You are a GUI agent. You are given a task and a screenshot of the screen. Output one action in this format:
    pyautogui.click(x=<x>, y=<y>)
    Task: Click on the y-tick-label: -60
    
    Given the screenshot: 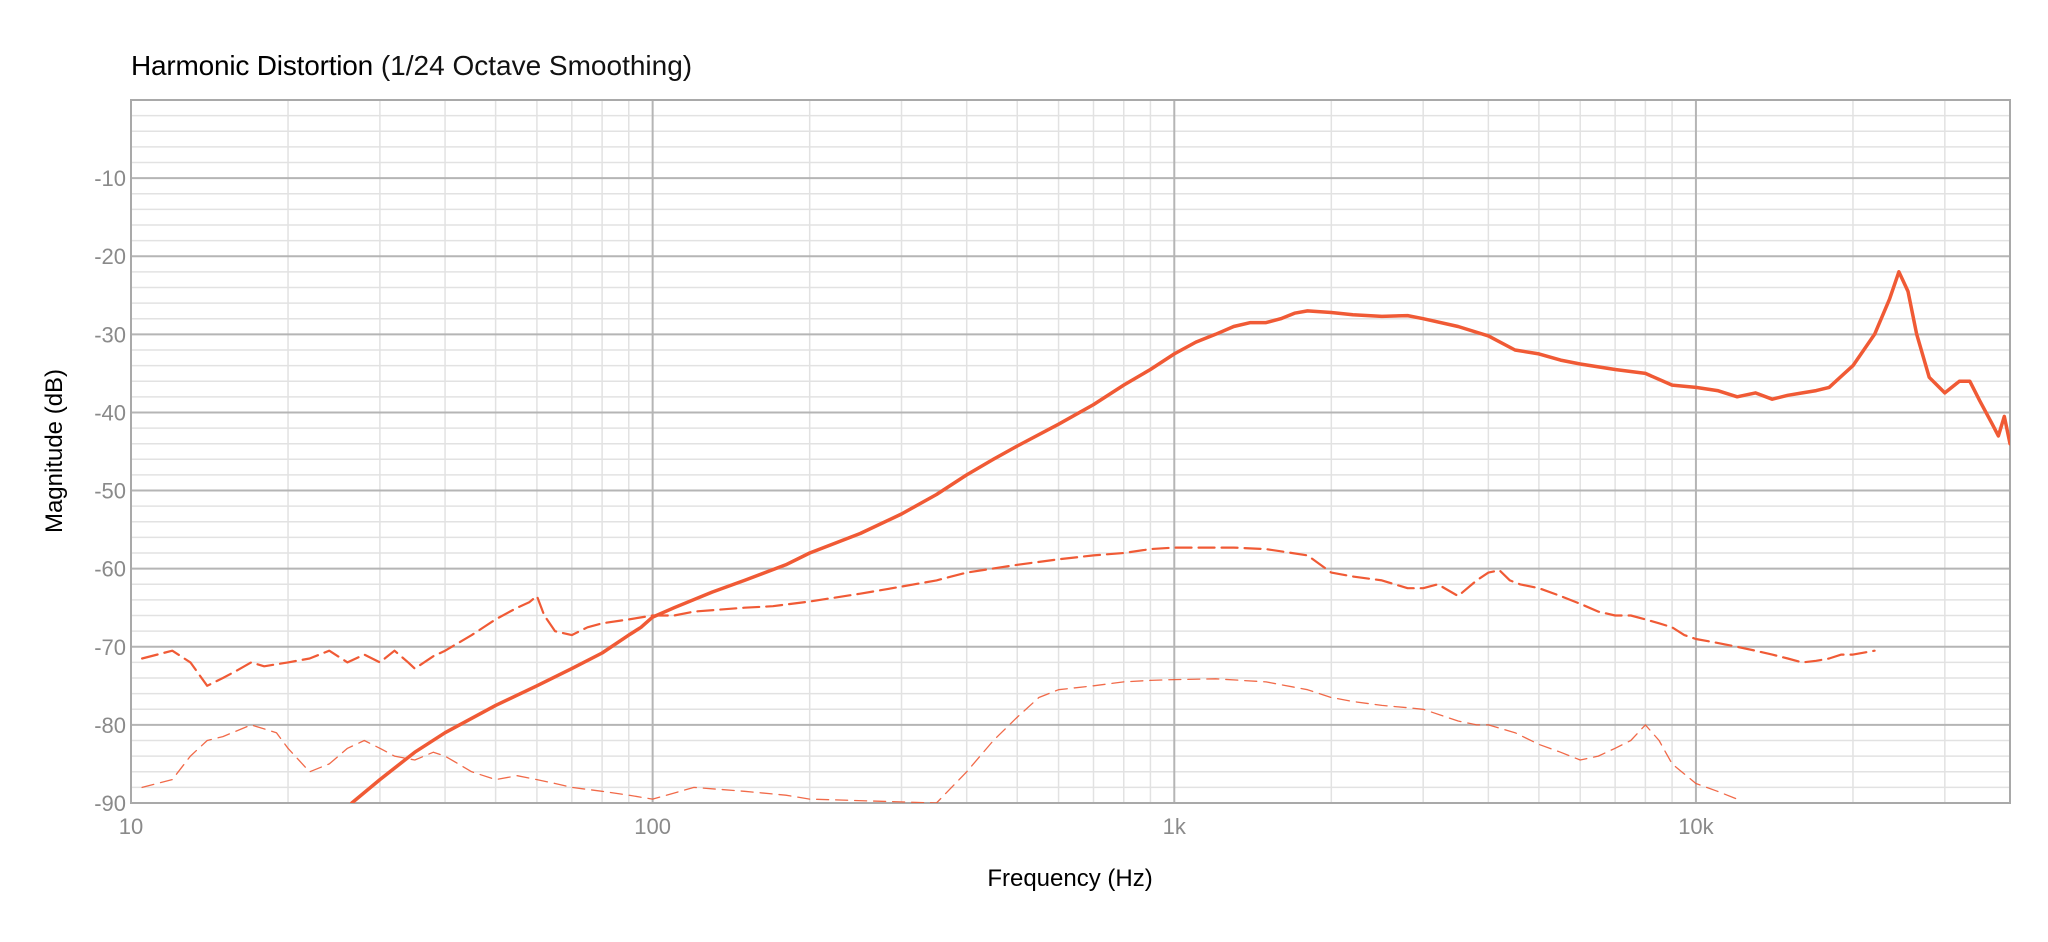 What is the action you would take?
    pyautogui.click(x=110, y=569)
    